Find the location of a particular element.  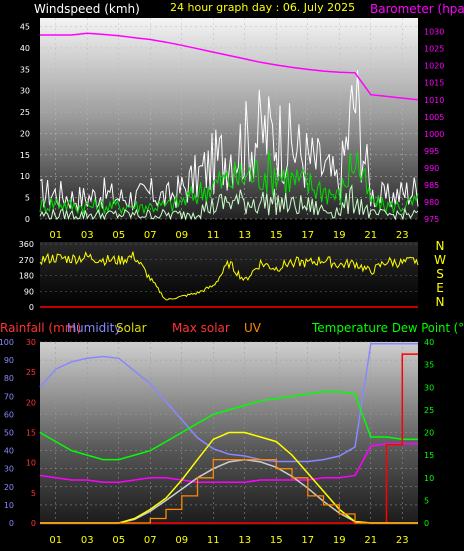

rainfall-tick: 30 is located at coordinates (31, 342).